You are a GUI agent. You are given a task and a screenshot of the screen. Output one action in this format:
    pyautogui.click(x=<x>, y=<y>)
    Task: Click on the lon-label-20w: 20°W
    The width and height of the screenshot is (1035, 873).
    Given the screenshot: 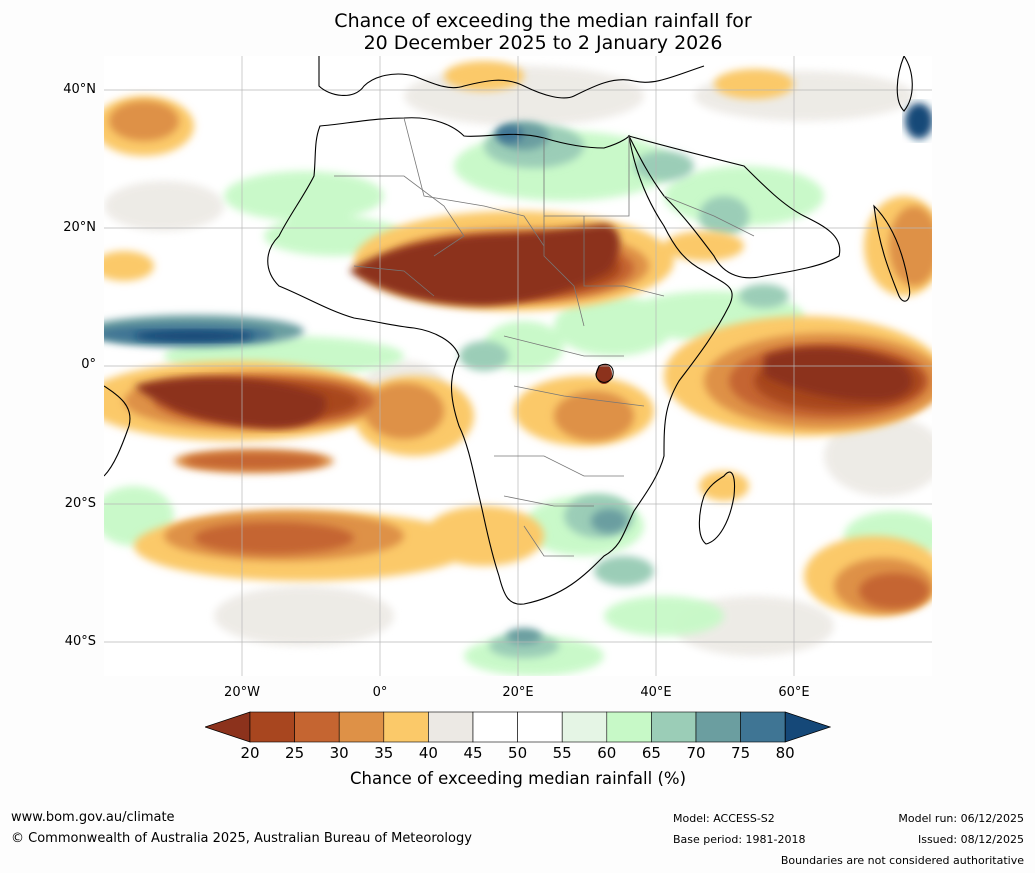 What is the action you would take?
    pyautogui.click(x=242, y=692)
    